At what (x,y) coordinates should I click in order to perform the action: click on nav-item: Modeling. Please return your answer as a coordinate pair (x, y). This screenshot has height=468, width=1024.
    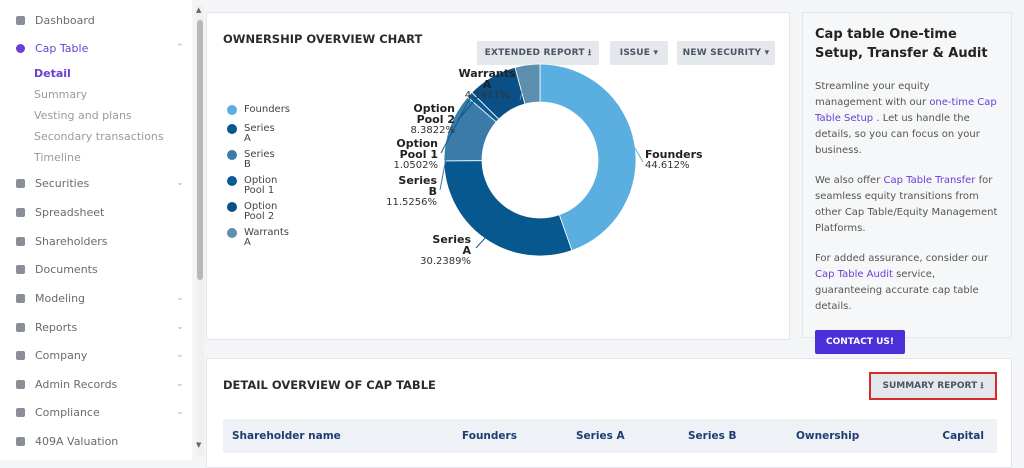
    Looking at the image, I should click on (50, 298).